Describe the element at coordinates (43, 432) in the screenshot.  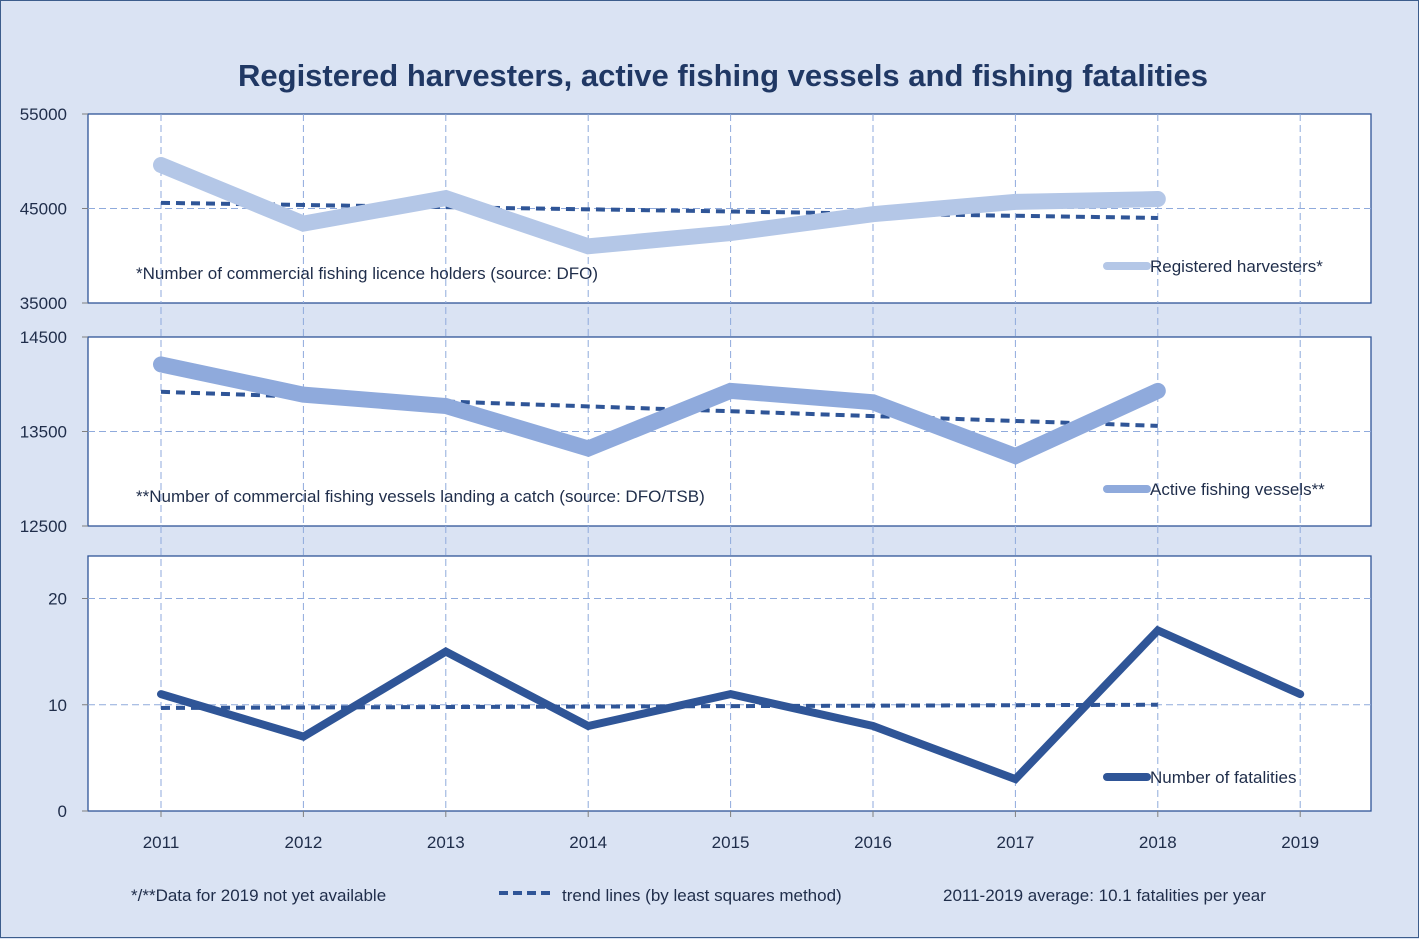
I see `y-tick-label: 13500` at that location.